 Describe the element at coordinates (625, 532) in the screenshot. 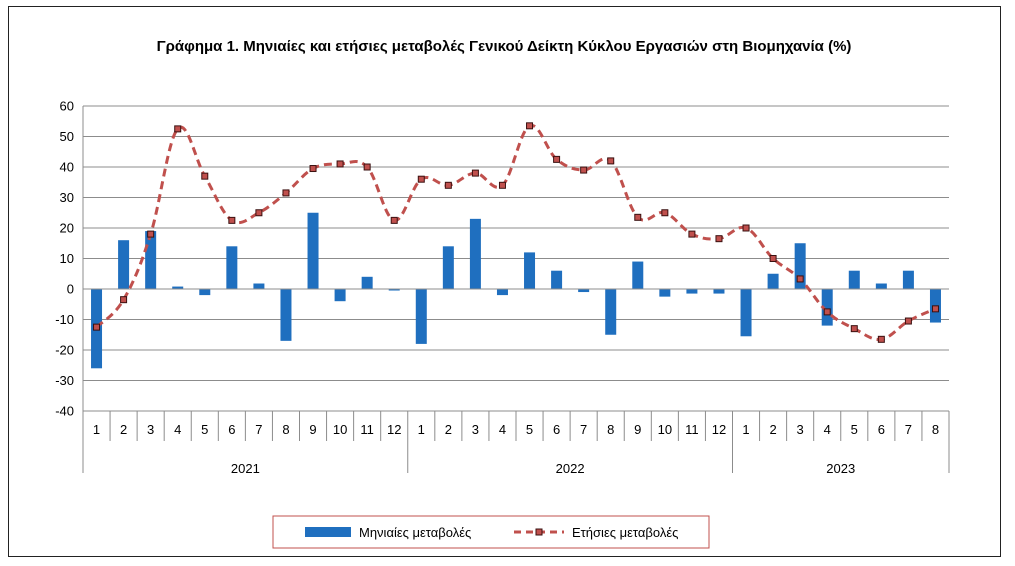

I see `legend-label-annual: Ετήσιες μεταβολές` at that location.